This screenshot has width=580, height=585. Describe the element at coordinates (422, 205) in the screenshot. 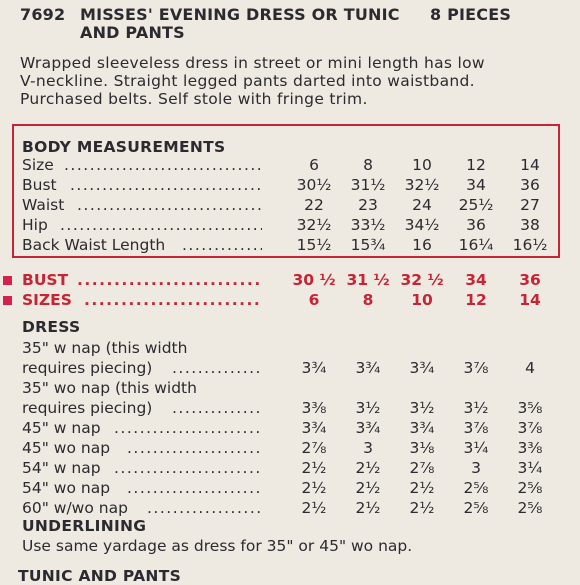

I see `cell-value: 24` at that location.